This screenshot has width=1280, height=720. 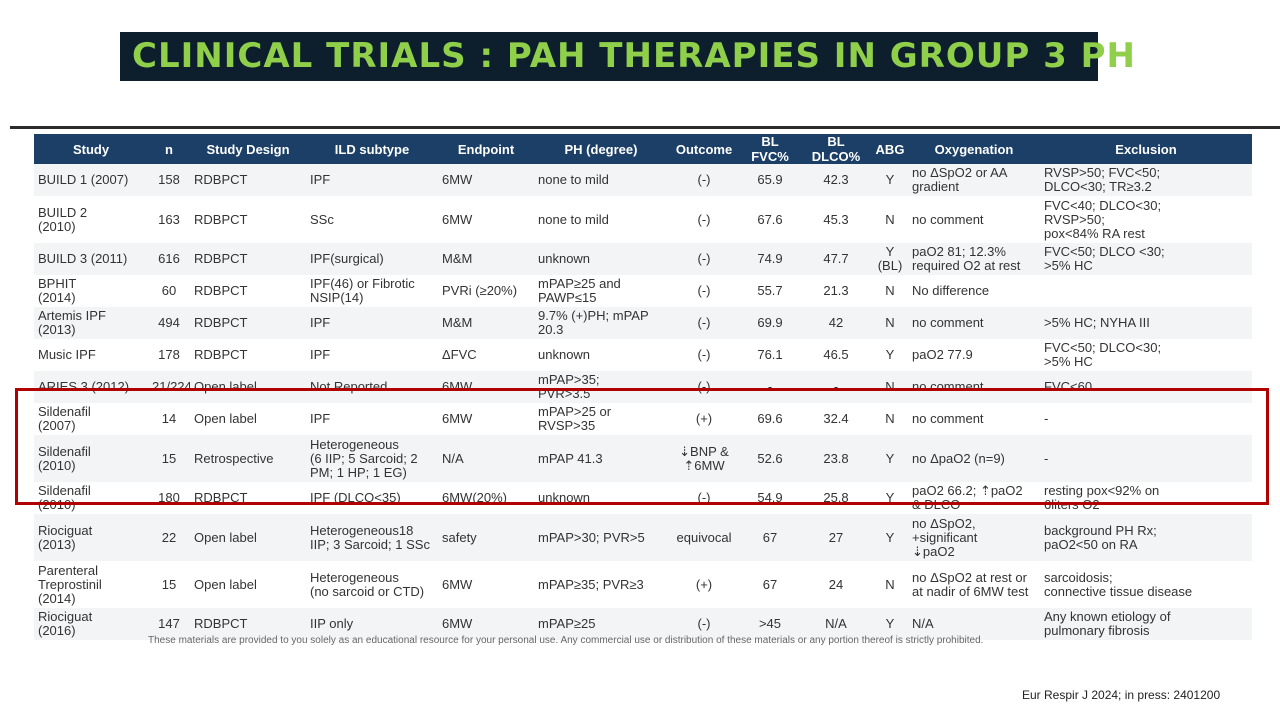 I want to click on cell-ild: IPF (DLCO<35), so click(x=372, y=498).